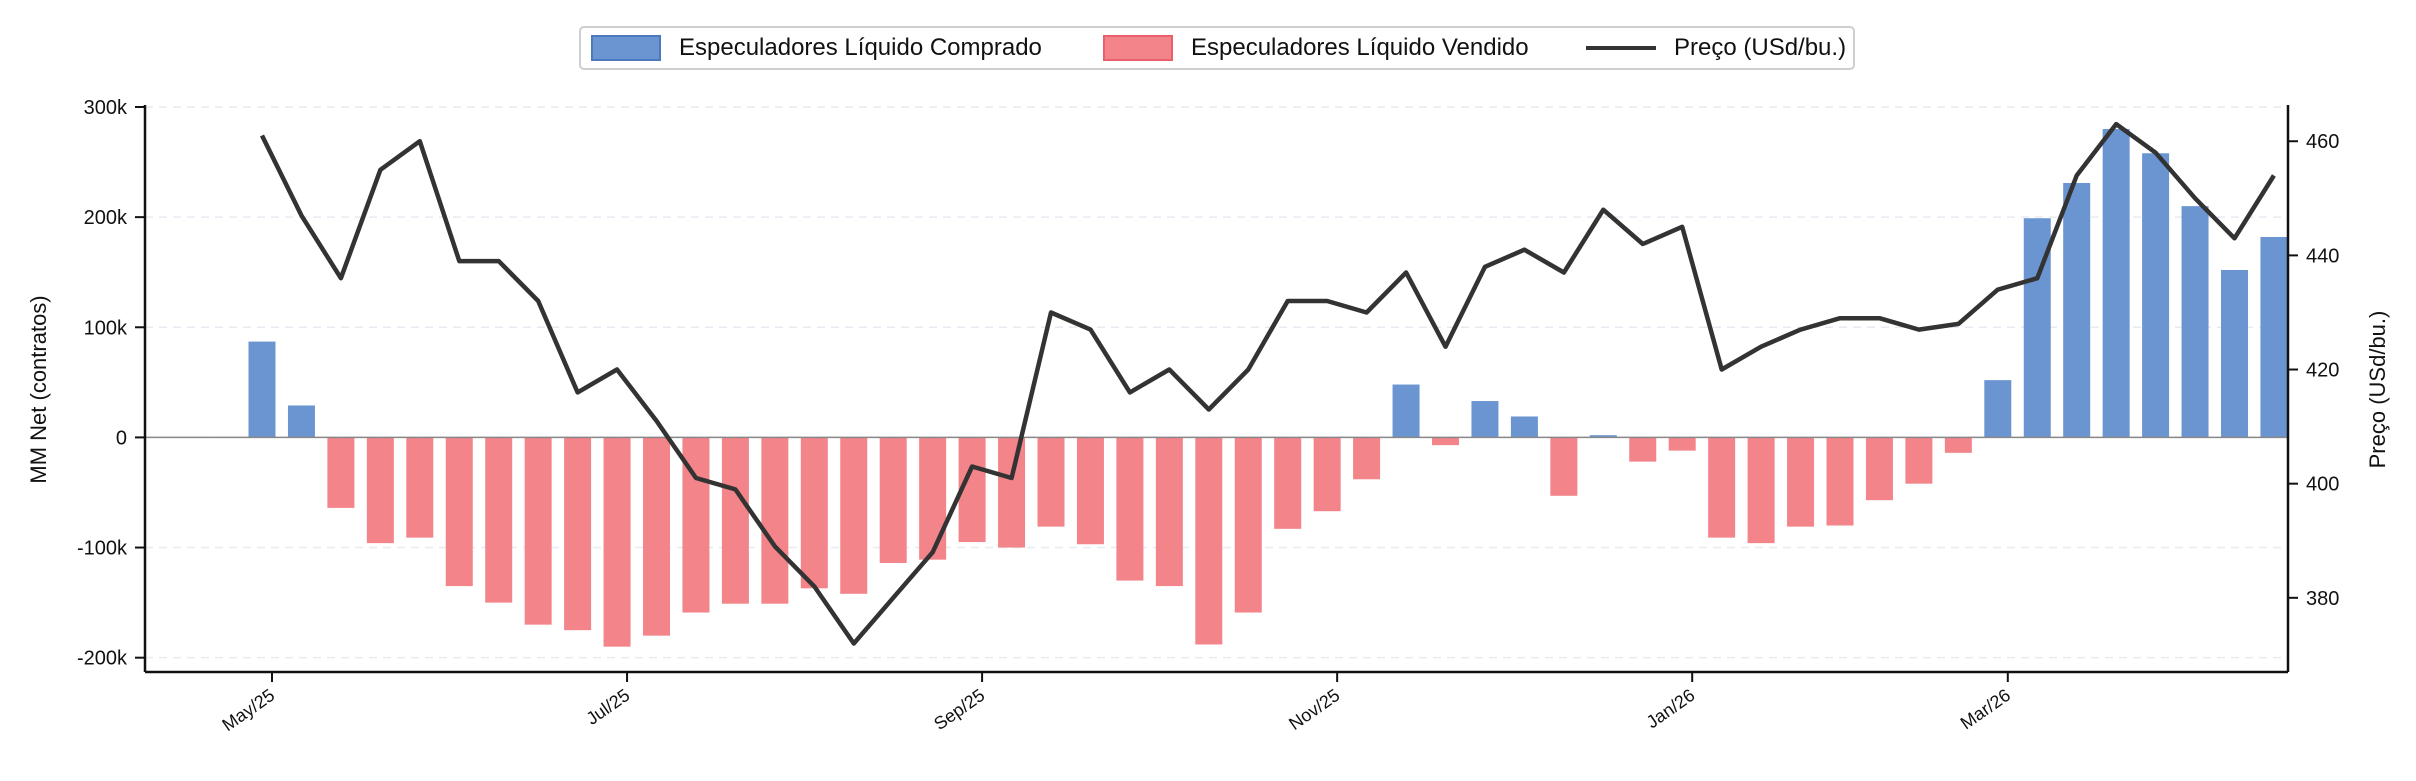 Image resolution: width=2416 pixels, height=781 pixels. What do you see at coordinates (2322, 371) in the screenshot?
I see `y2-tick-label: 420` at bounding box center [2322, 371].